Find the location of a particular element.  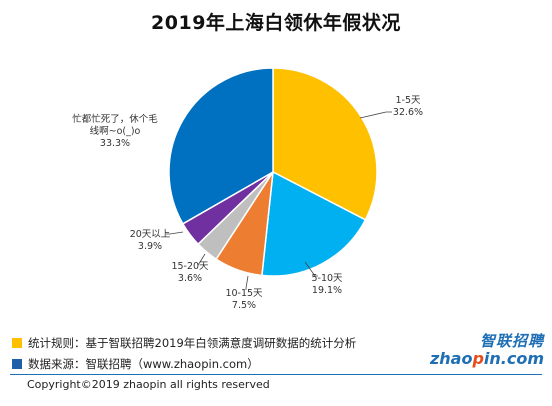

slice-category-label: 忙都忙死了，休个毛 is located at coordinates (115, 119).